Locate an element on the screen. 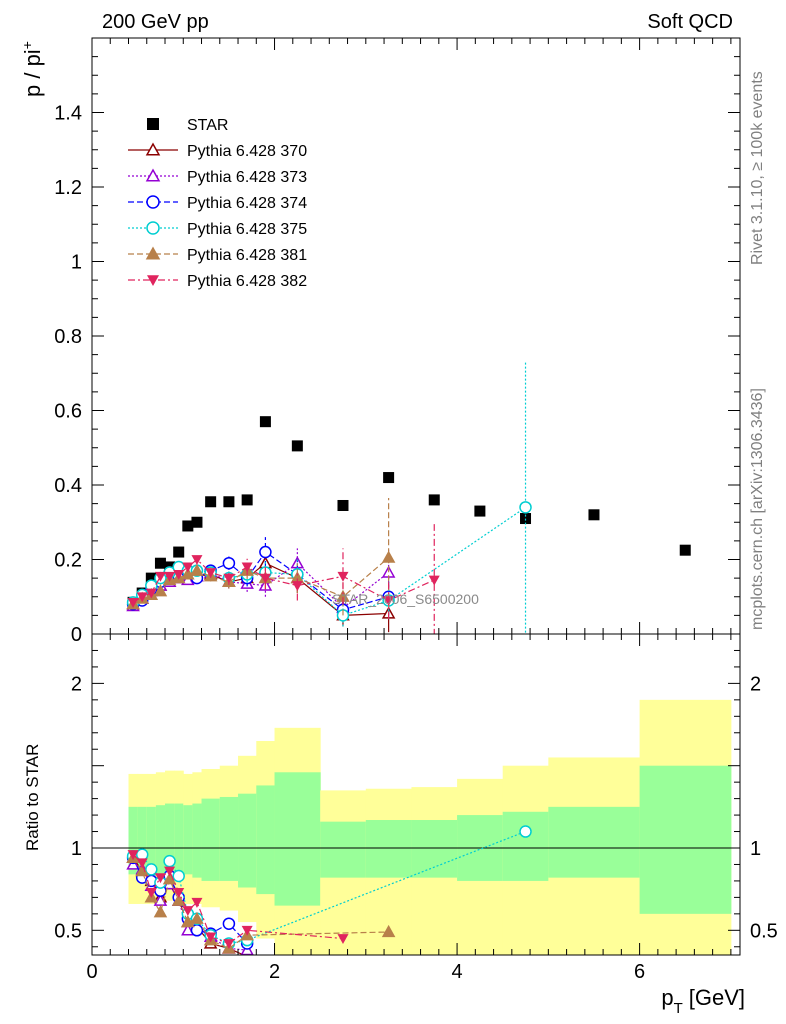 The width and height of the screenshot is (786, 1024). legend-entry: Pythia 6.428 381 is located at coordinates (217, 255).